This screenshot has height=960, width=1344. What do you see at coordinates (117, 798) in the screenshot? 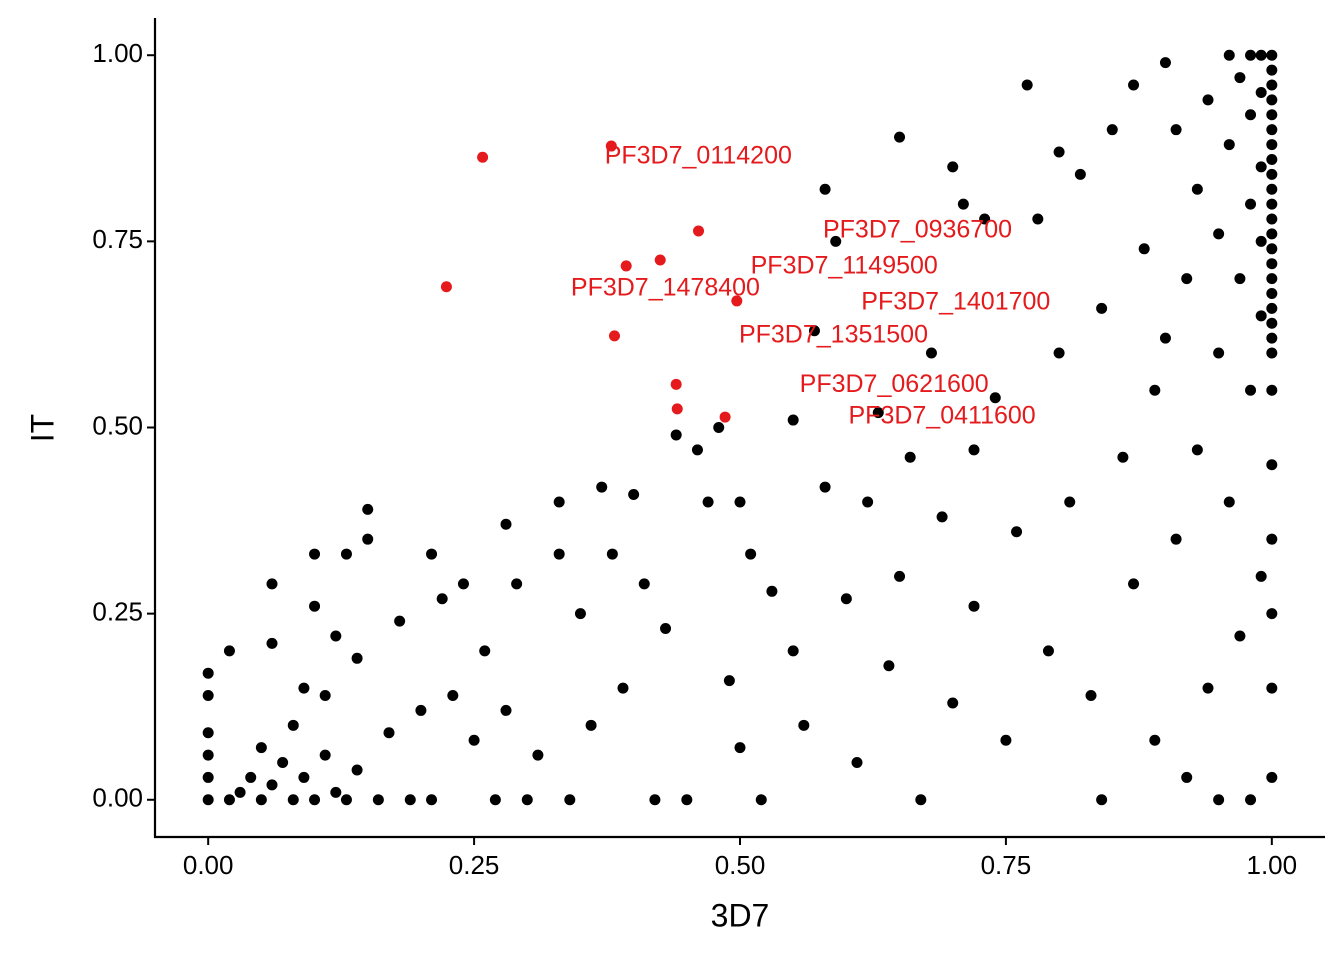
I see `y-tick-label: 0.00` at bounding box center [117, 798].